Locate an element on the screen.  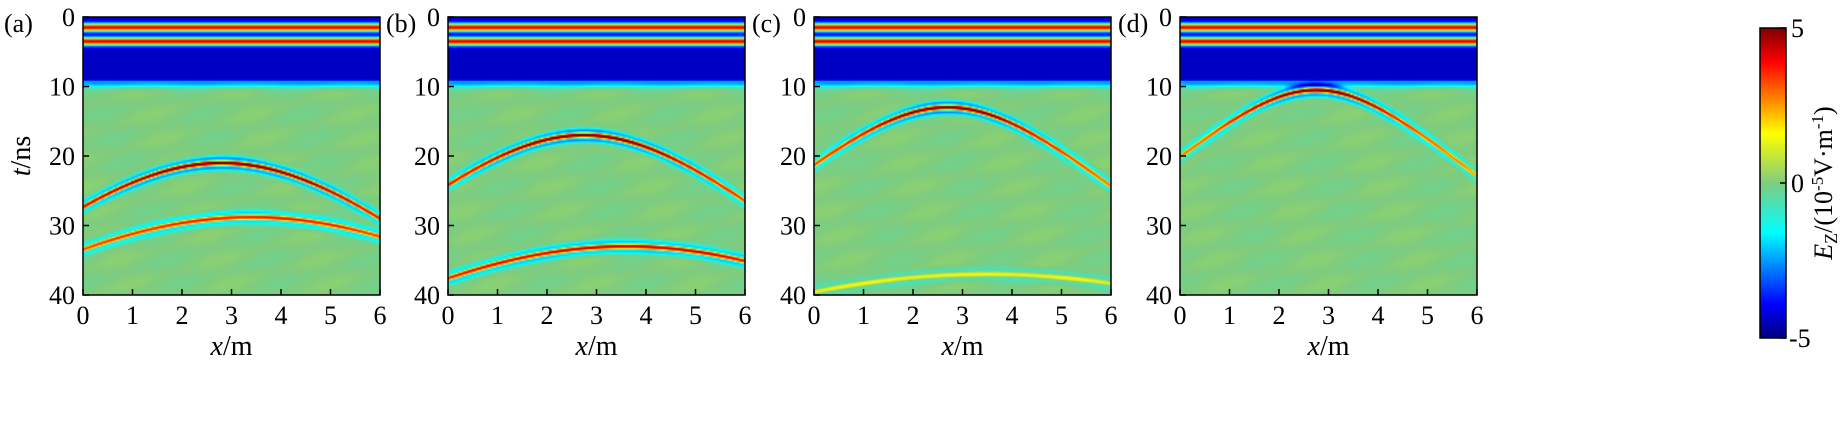
panel-label: (d) is located at coordinates (1133, 23).